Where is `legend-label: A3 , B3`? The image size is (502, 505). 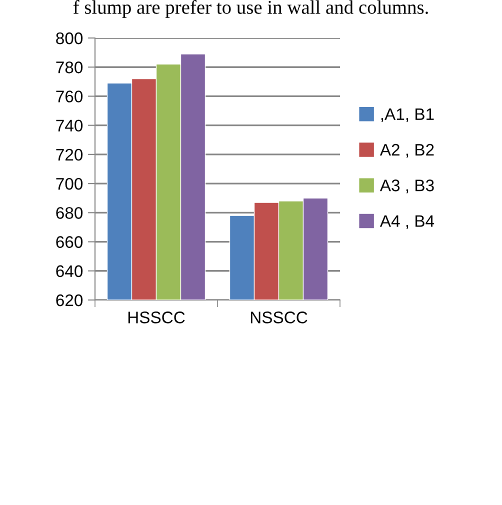 legend-label: A3 , B3 is located at coordinates (407, 187).